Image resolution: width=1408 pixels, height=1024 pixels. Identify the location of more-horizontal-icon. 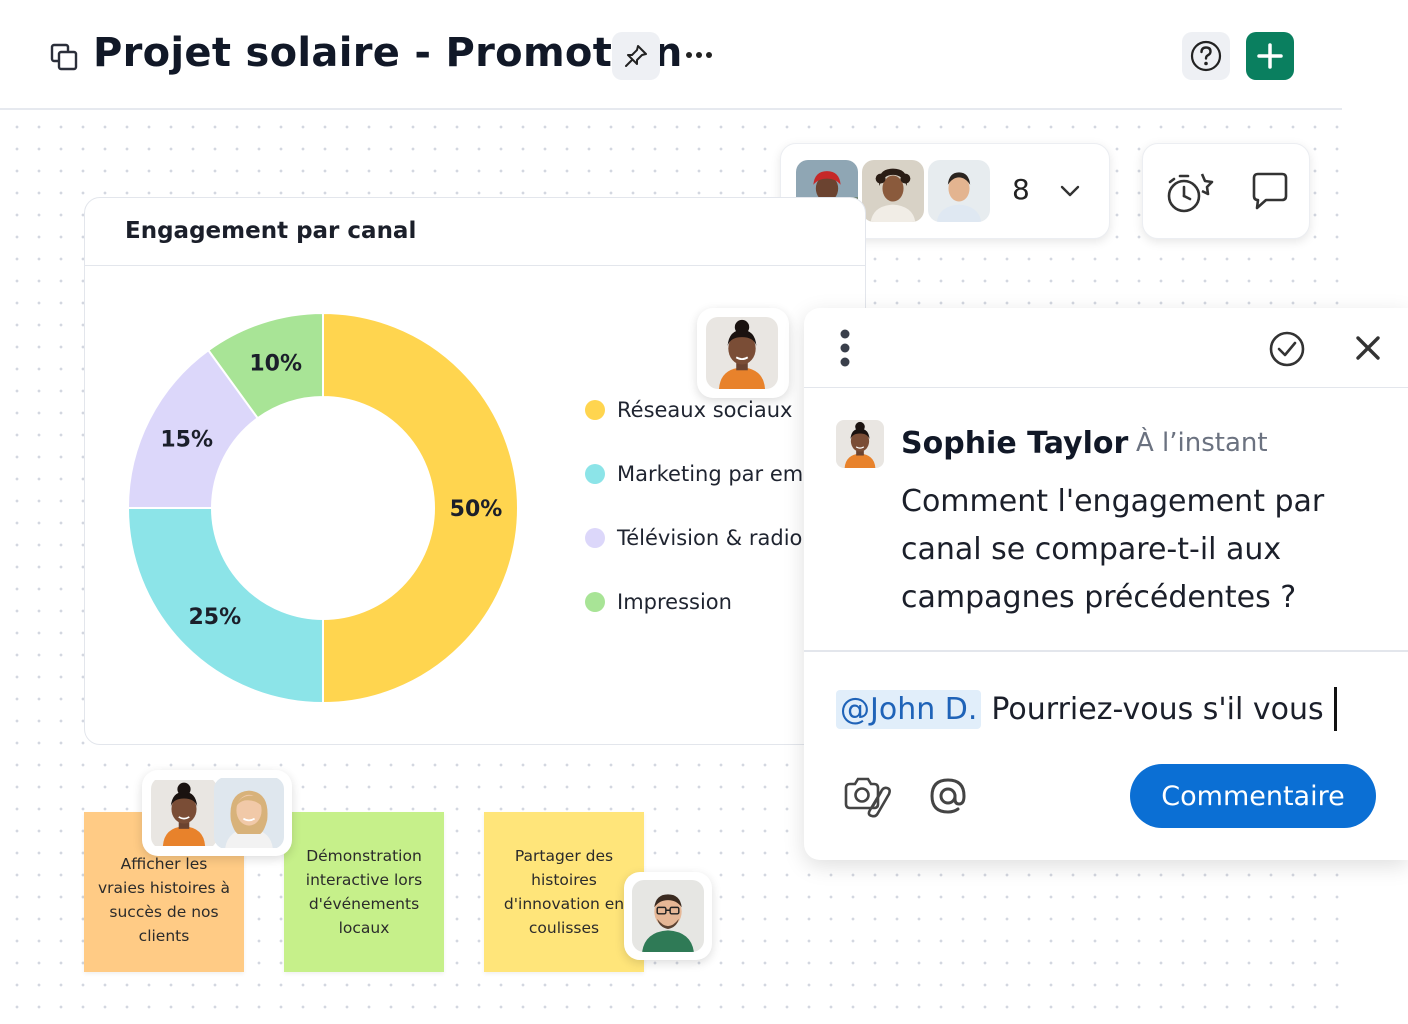
(699, 55).